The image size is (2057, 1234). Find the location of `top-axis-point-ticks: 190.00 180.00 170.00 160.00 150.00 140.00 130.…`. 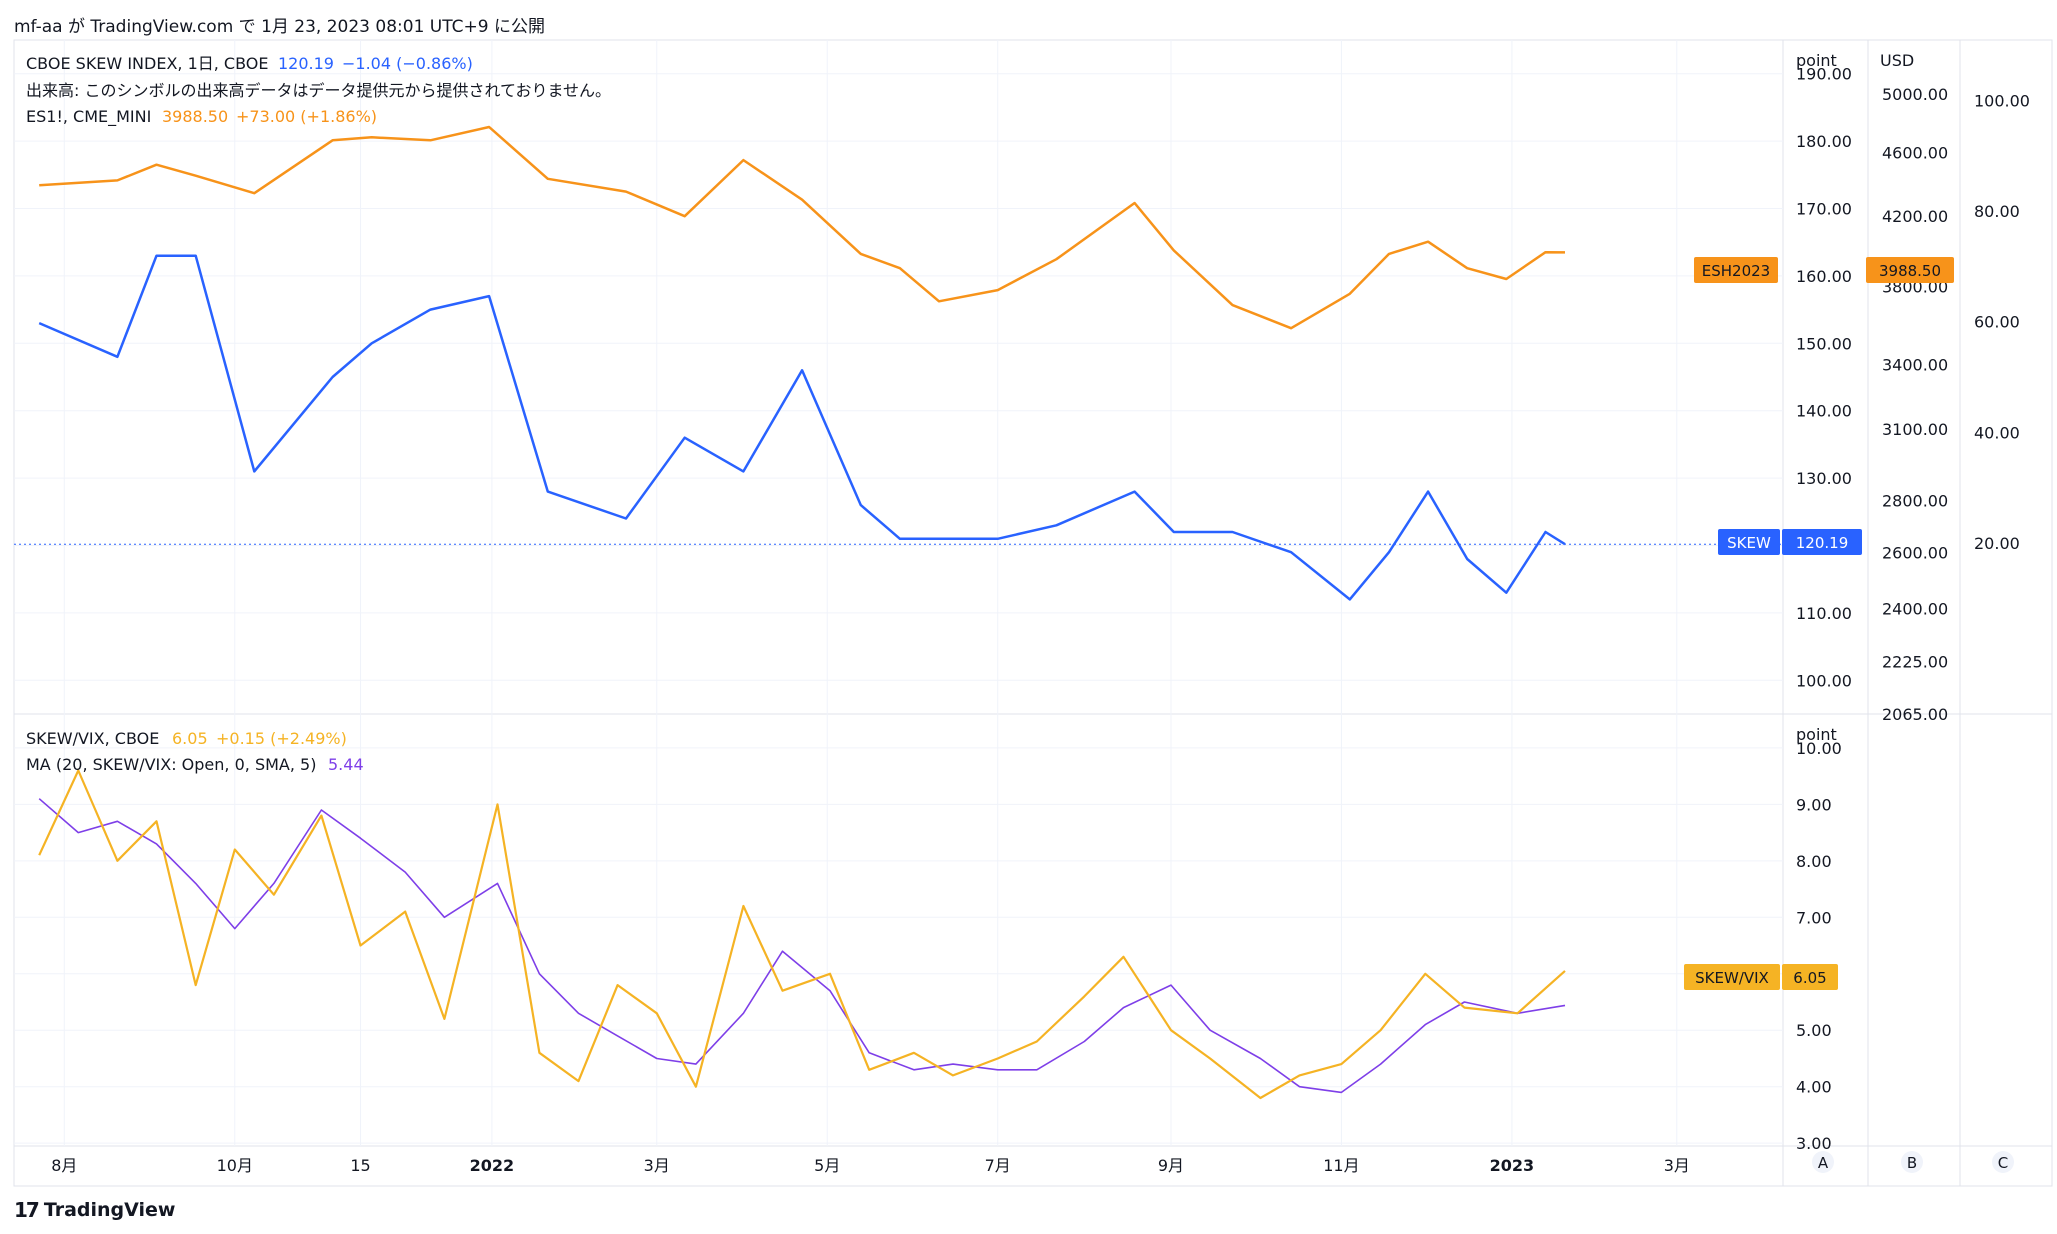

top-axis-point-ticks: 190.00 180.00 170.00 160.00 150.00 140.00 130.… is located at coordinates (1824, 378).